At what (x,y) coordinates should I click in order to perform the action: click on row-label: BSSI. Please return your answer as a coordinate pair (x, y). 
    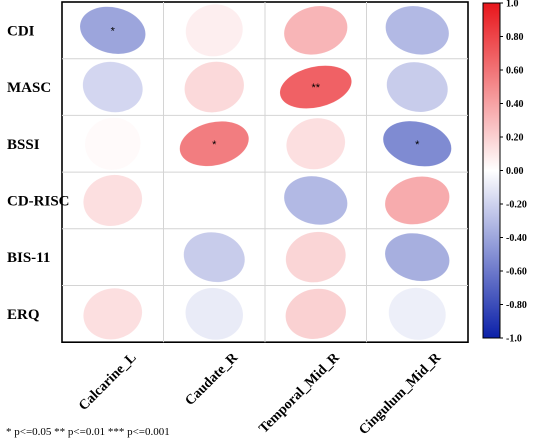
    Looking at the image, I should click on (23, 145).